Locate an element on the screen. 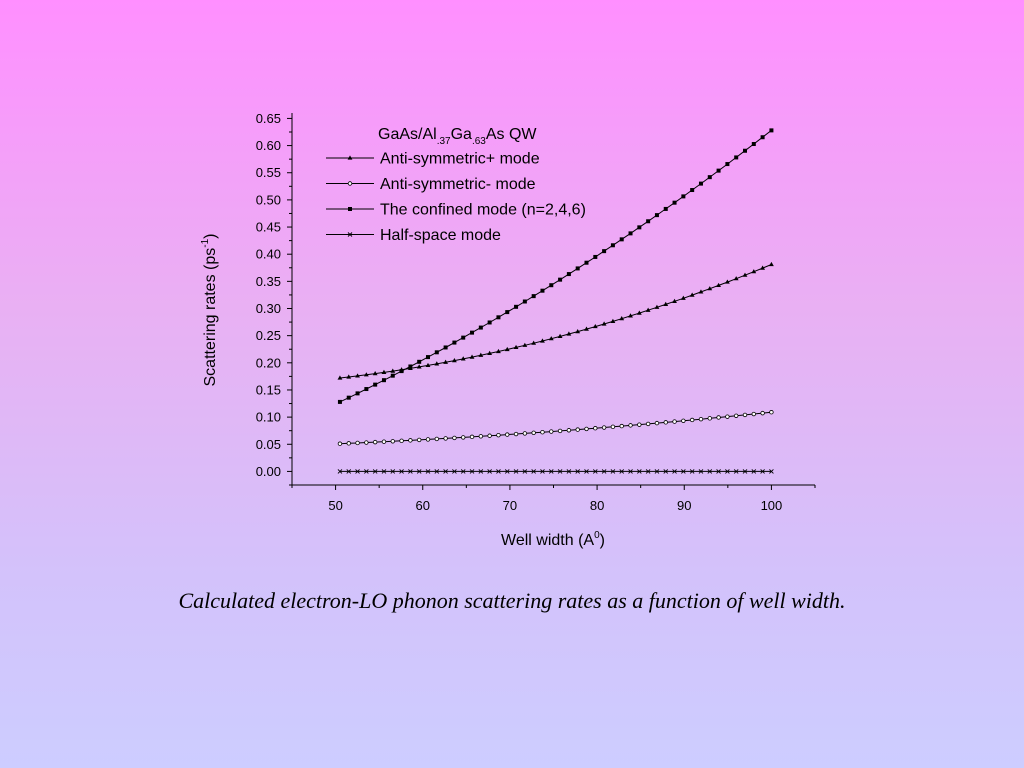  y-tick-label: 0.20 is located at coordinates (268, 362).